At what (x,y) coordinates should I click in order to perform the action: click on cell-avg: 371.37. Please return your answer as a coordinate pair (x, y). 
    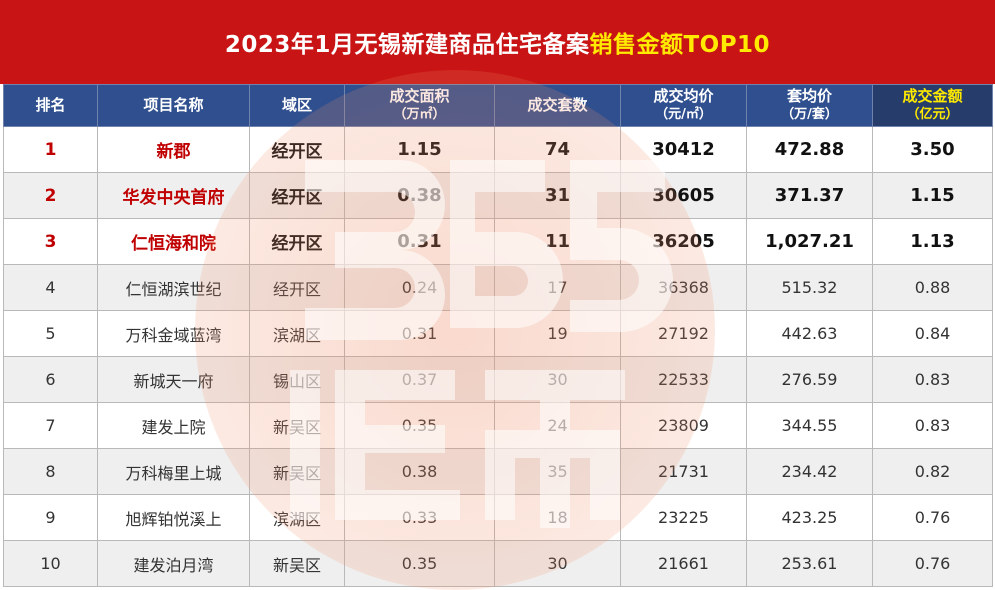
    Looking at the image, I should click on (809, 195).